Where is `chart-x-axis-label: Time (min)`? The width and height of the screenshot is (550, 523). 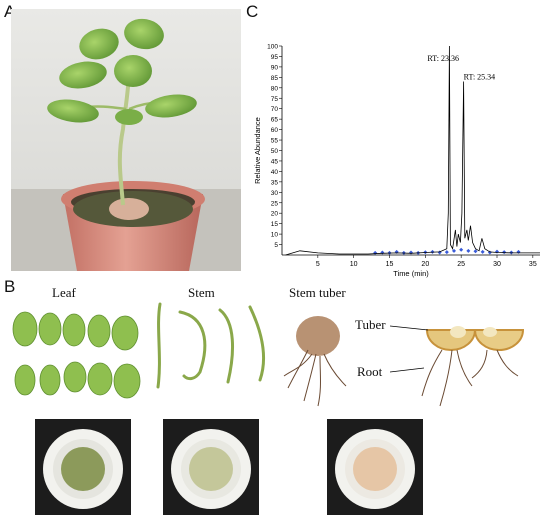 chart-x-axis-label: Time (min) is located at coordinates (411, 273).